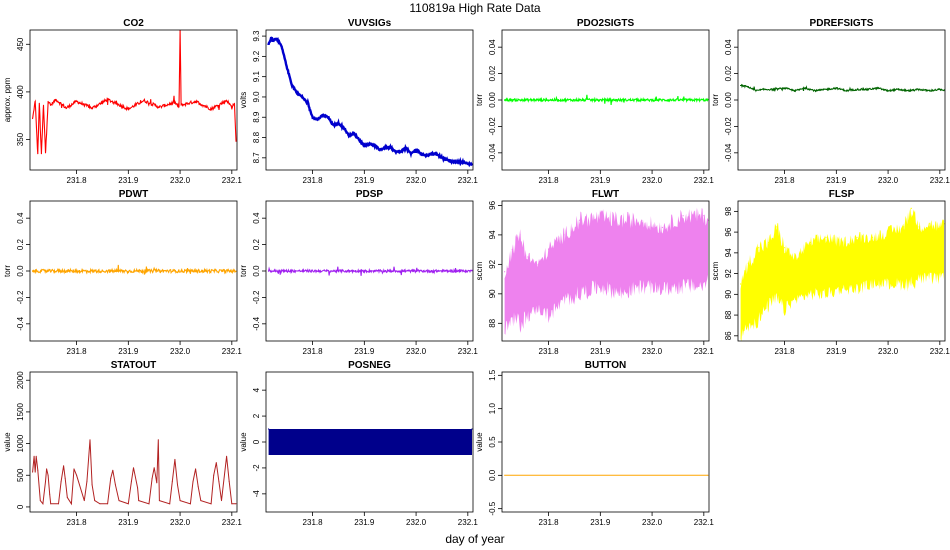 Image resolution: width=950 pixels, height=550 pixels. What do you see at coordinates (256, 158) in the screenshot?
I see `y-tick-label: 8.7` at bounding box center [256, 158].